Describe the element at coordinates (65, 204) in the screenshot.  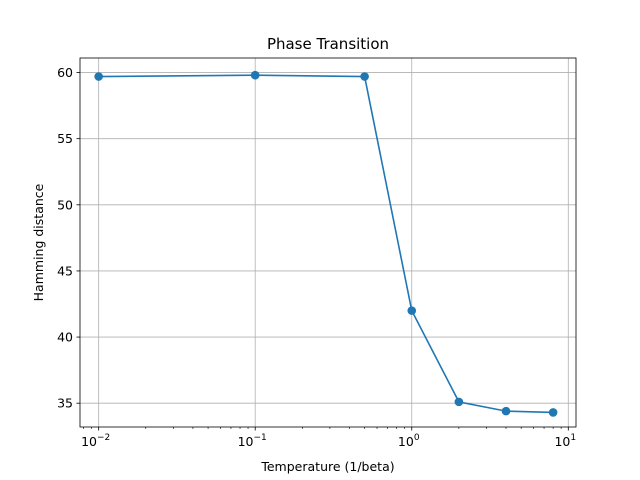
I see `y-tick-label: 50` at that location.